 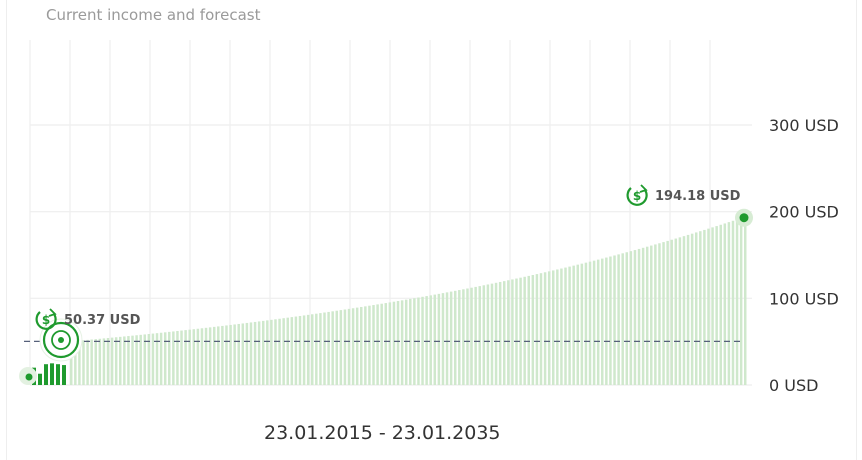 I want to click on dollar-sign: $, so click(x=637, y=196).